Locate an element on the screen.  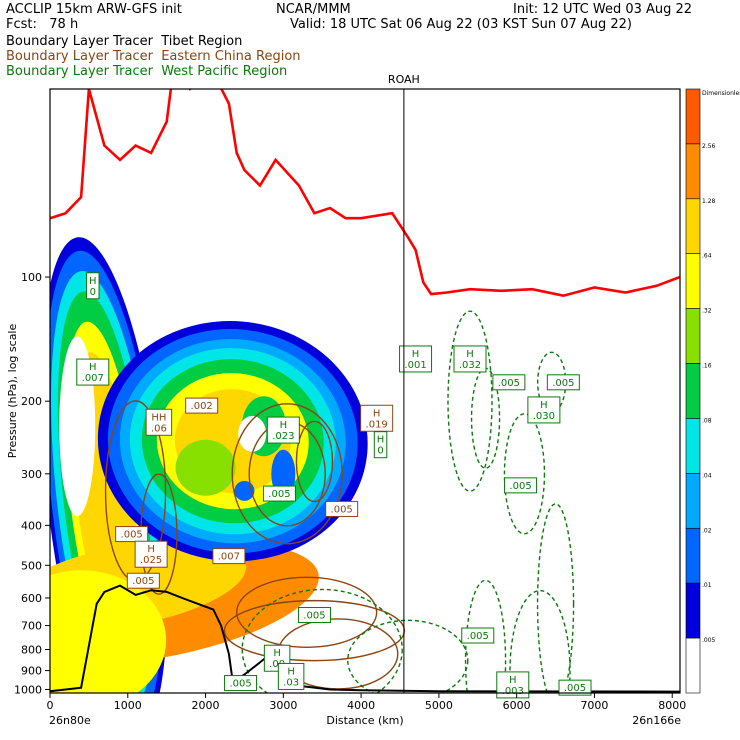
x-axis-label: Distance (km) is located at coordinates (364, 720).